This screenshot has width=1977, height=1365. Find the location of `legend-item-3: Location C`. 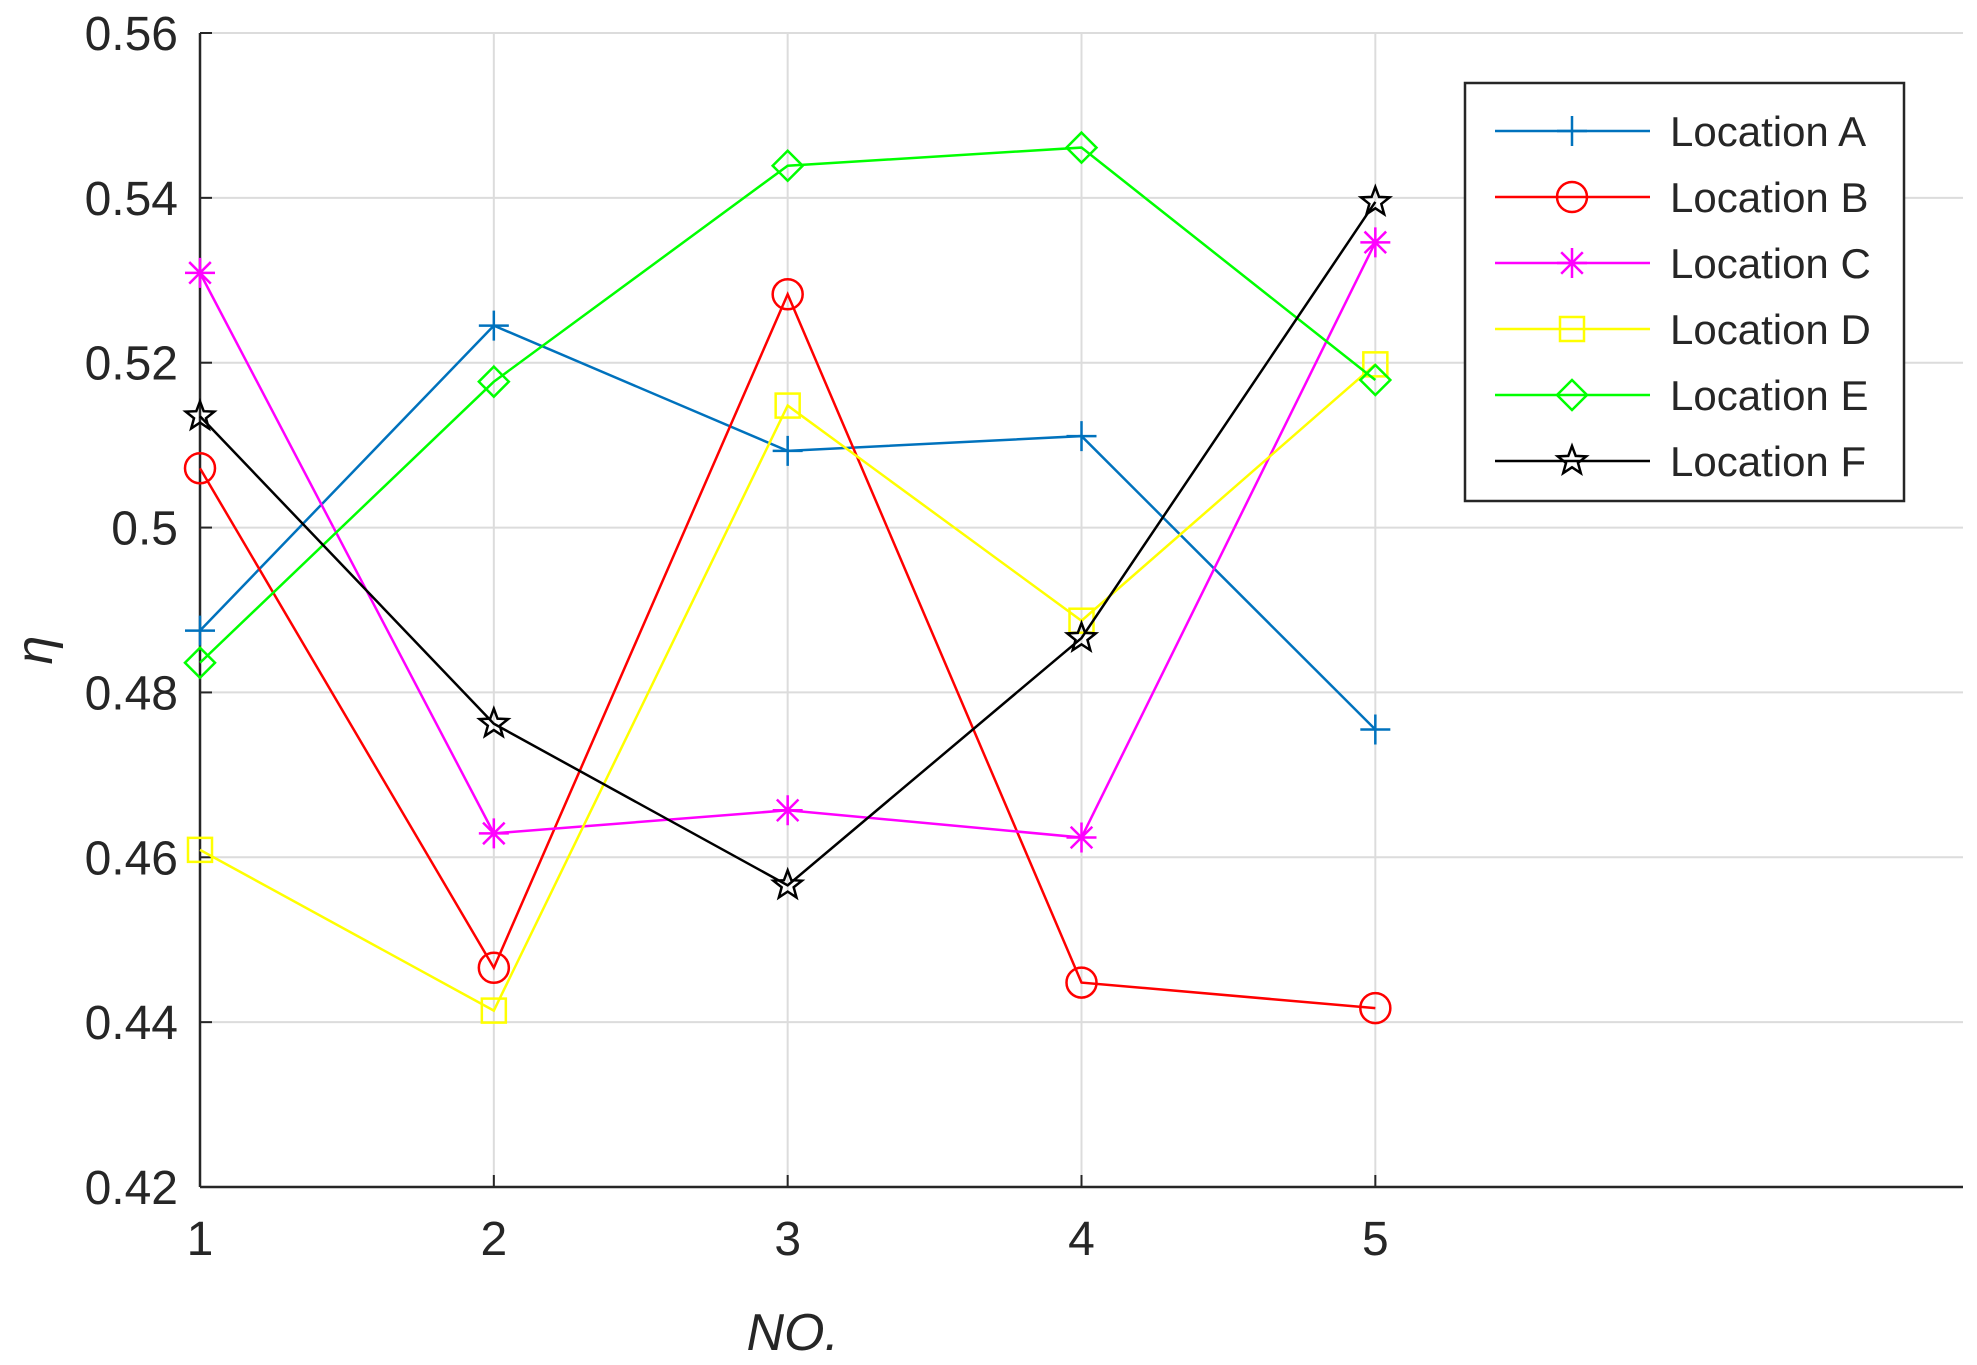

legend-item-3: Location C is located at coordinates (1683, 263).